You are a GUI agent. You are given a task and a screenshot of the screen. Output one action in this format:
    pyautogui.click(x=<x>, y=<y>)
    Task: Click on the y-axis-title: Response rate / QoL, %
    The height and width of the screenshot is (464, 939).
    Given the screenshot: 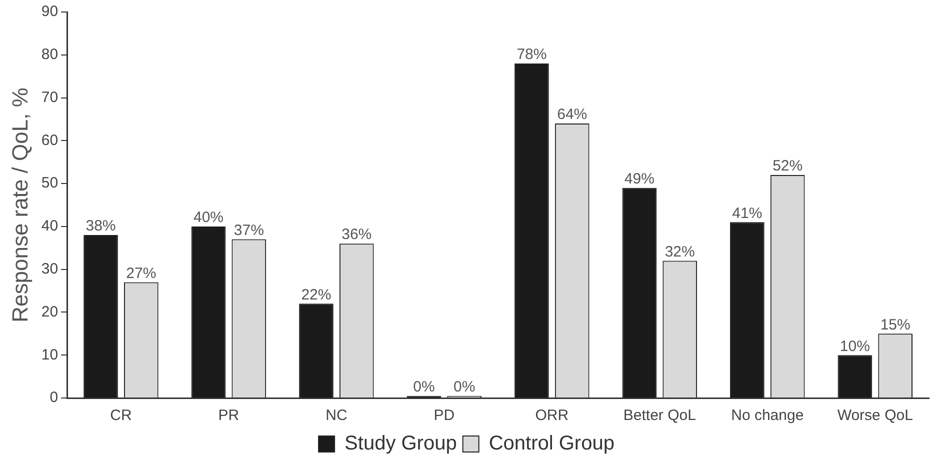 What is the action you would take?
    pyautogui.click(x=19, y=205)
    